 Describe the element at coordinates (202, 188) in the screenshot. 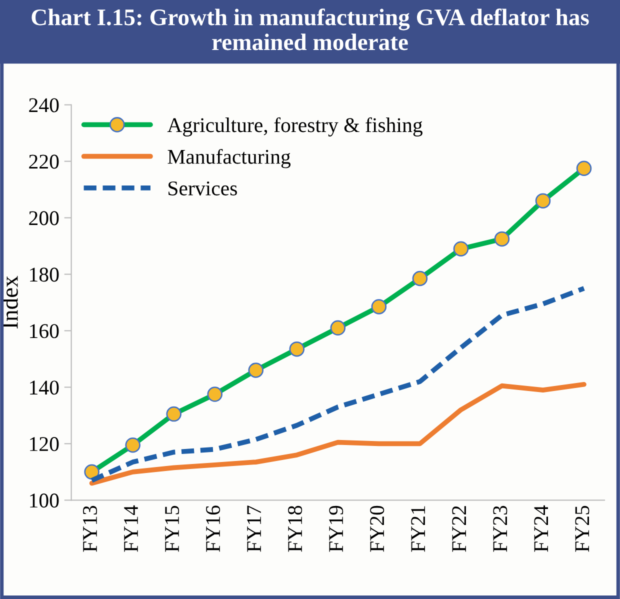

I see `legend-label: Services` at that location.